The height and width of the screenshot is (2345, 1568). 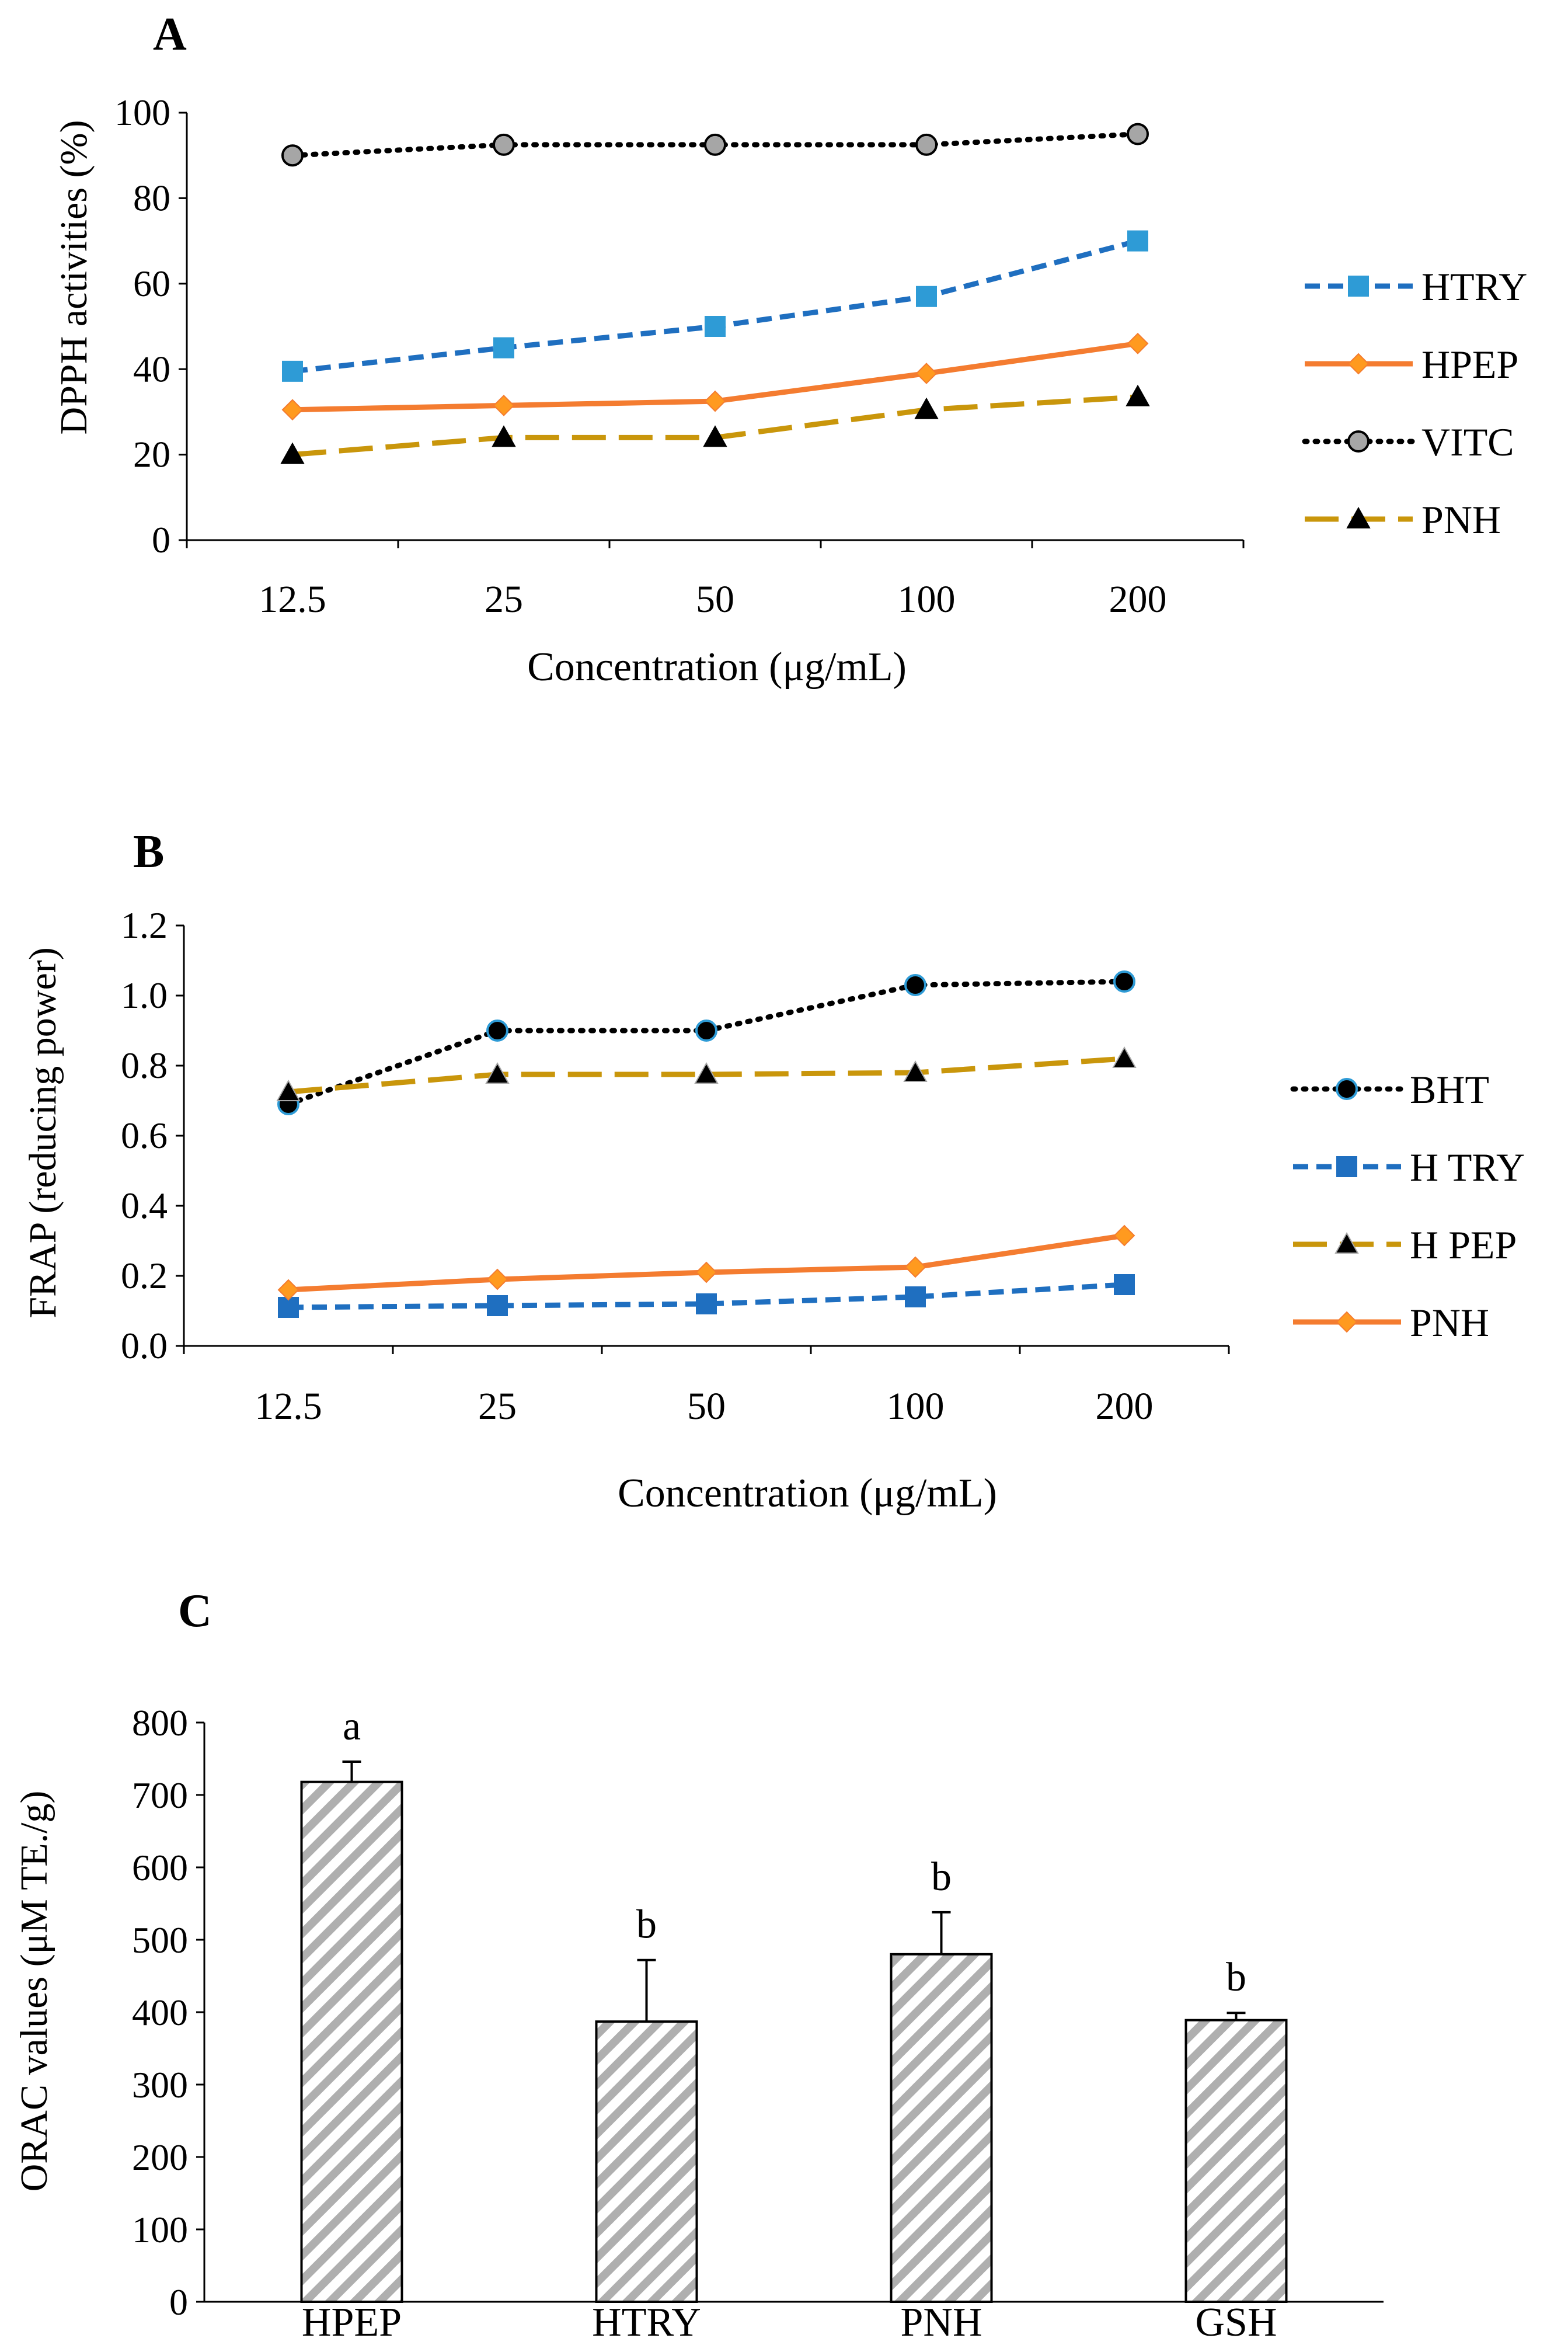 I want to click on panel-c-x-tick-label: GSH, so click(x=1236, y=2322).